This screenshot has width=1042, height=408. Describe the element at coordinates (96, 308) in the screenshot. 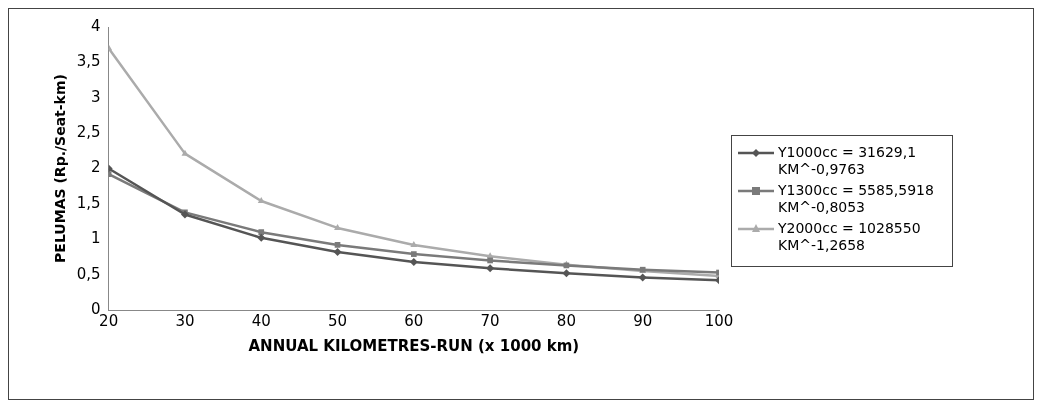

I see `y-tick-label: 0` at that location.